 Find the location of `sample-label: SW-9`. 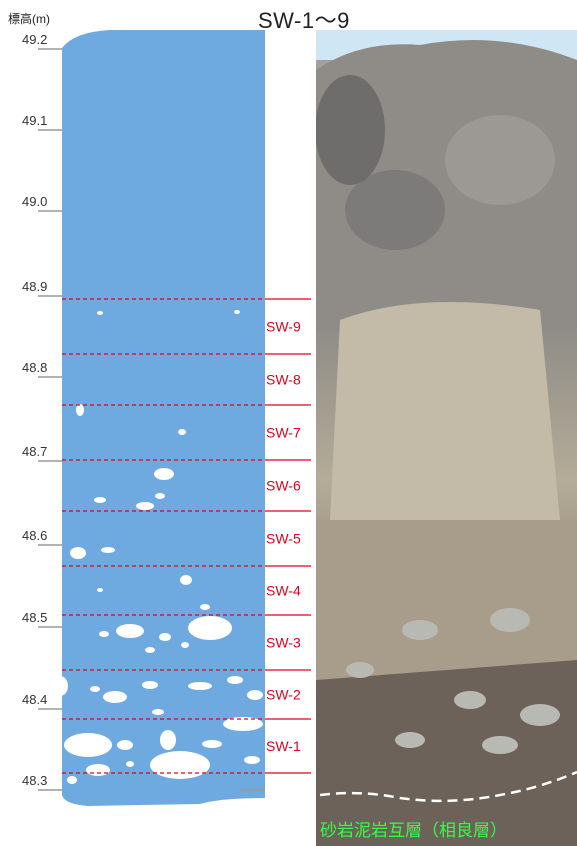

sample-label: SW-9 is located at coordinates (283, 327).